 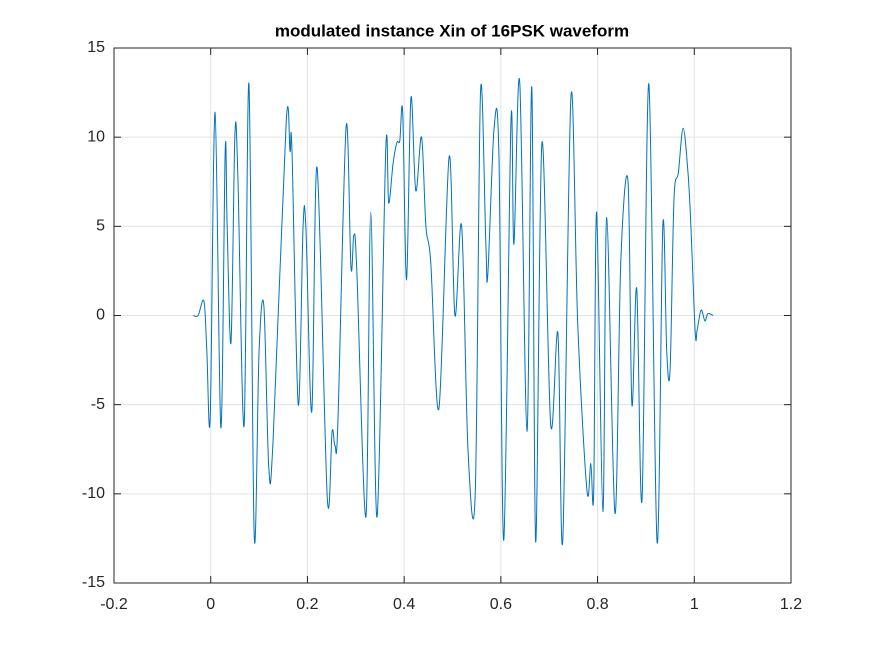 I want to click on x-tick-label: 0.4, so click(x=404, y=604).